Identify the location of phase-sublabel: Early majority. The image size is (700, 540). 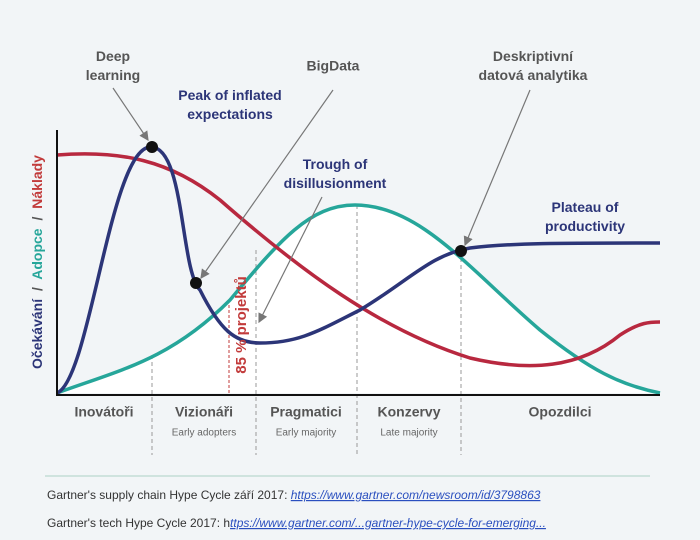
(306, 433).